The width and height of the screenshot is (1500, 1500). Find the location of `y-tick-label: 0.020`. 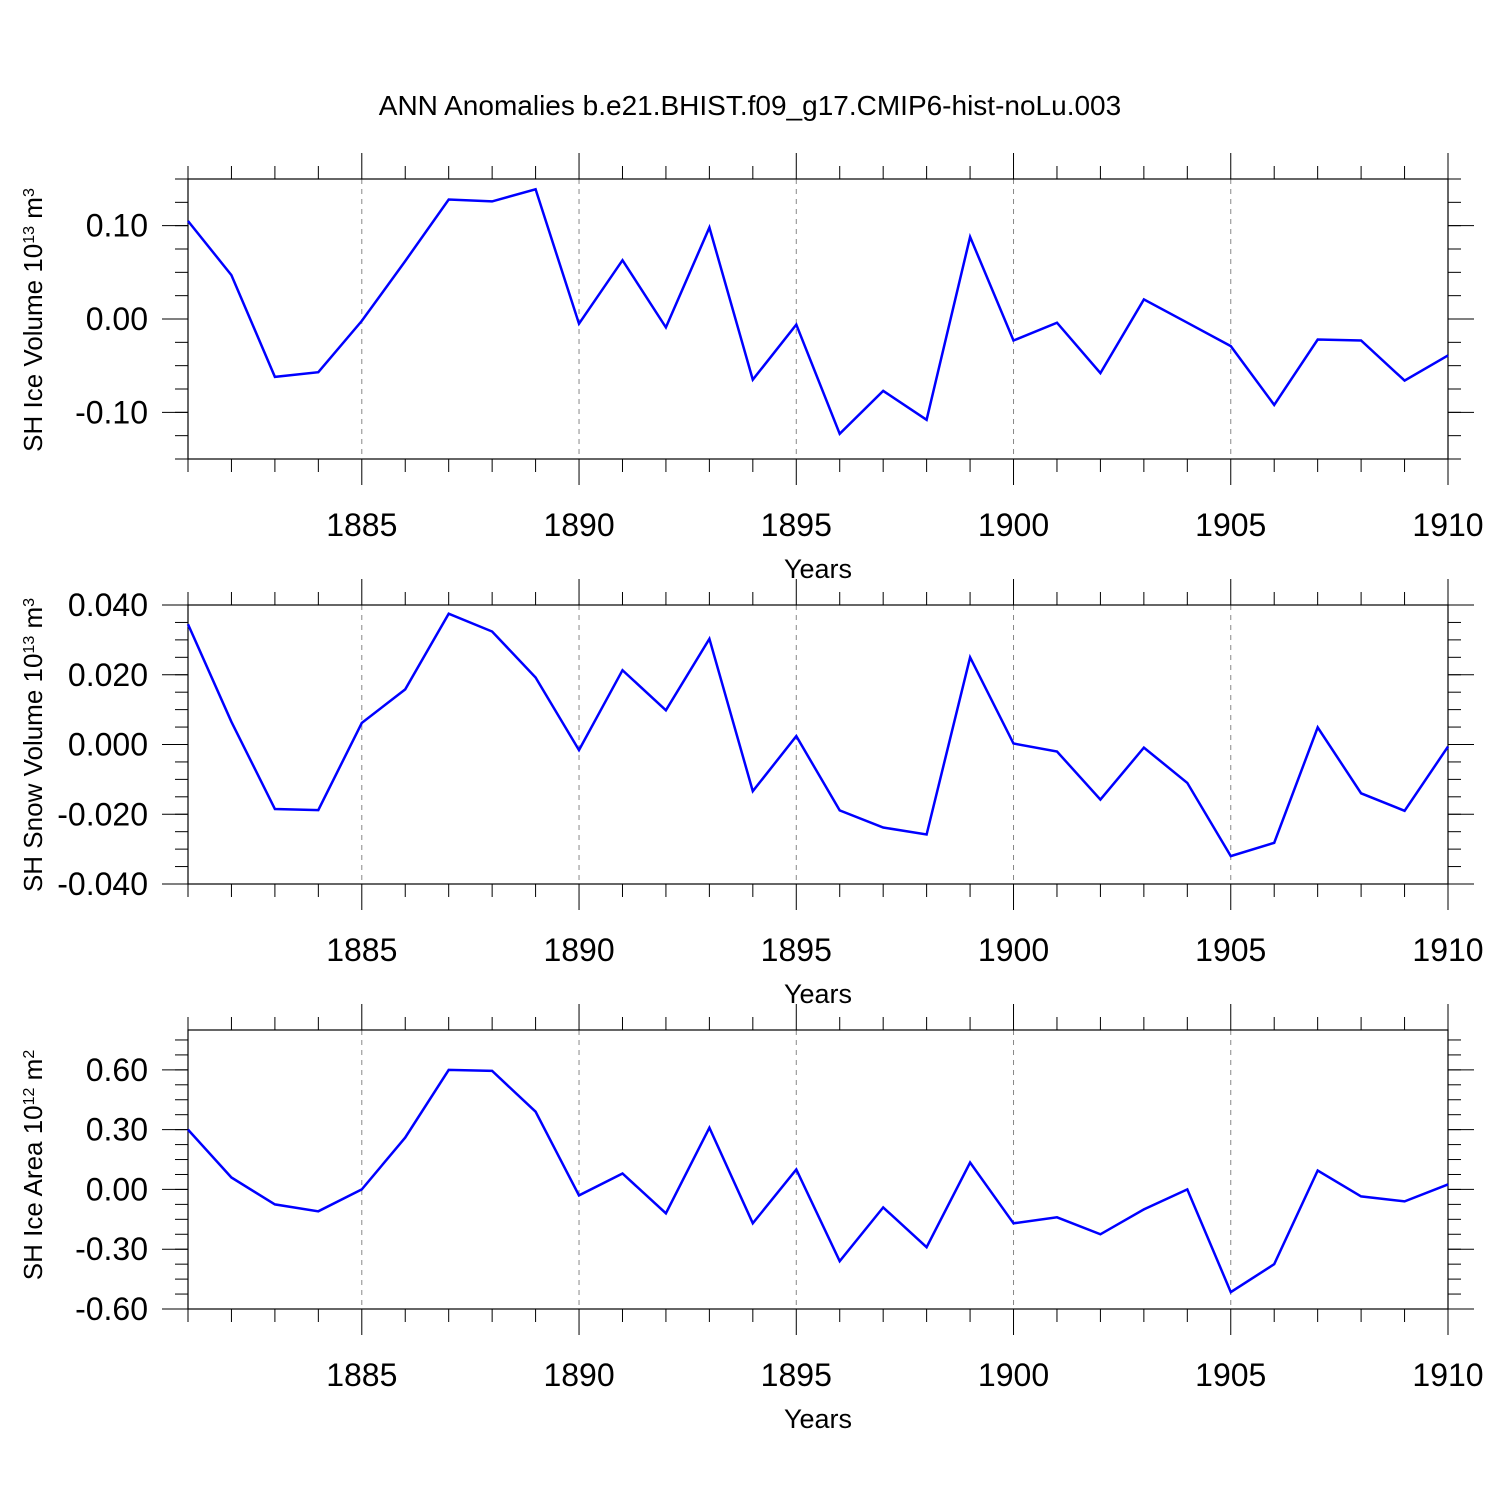

y-tick-label: 0.020 is located at coordinates (108, 675).